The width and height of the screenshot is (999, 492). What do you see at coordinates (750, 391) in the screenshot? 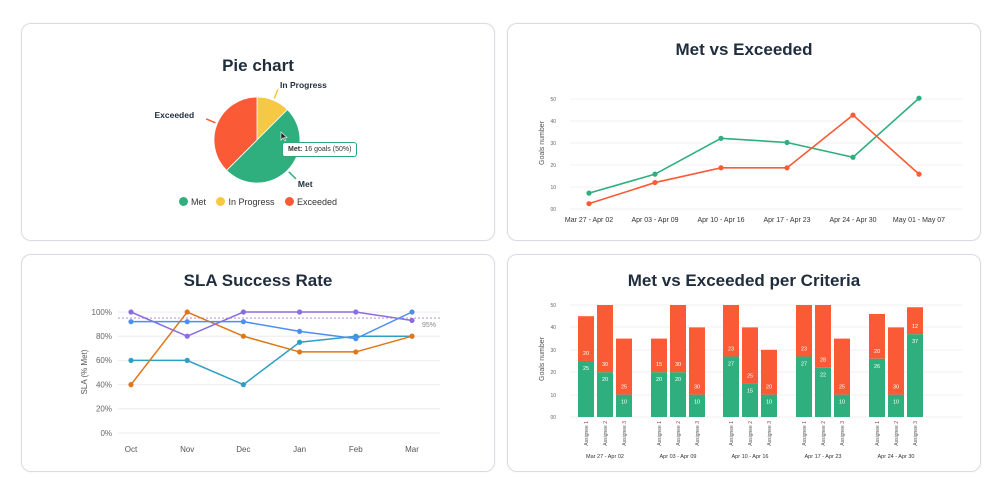
I see `bar-value-label: 15` at bounding box center [750, 391].